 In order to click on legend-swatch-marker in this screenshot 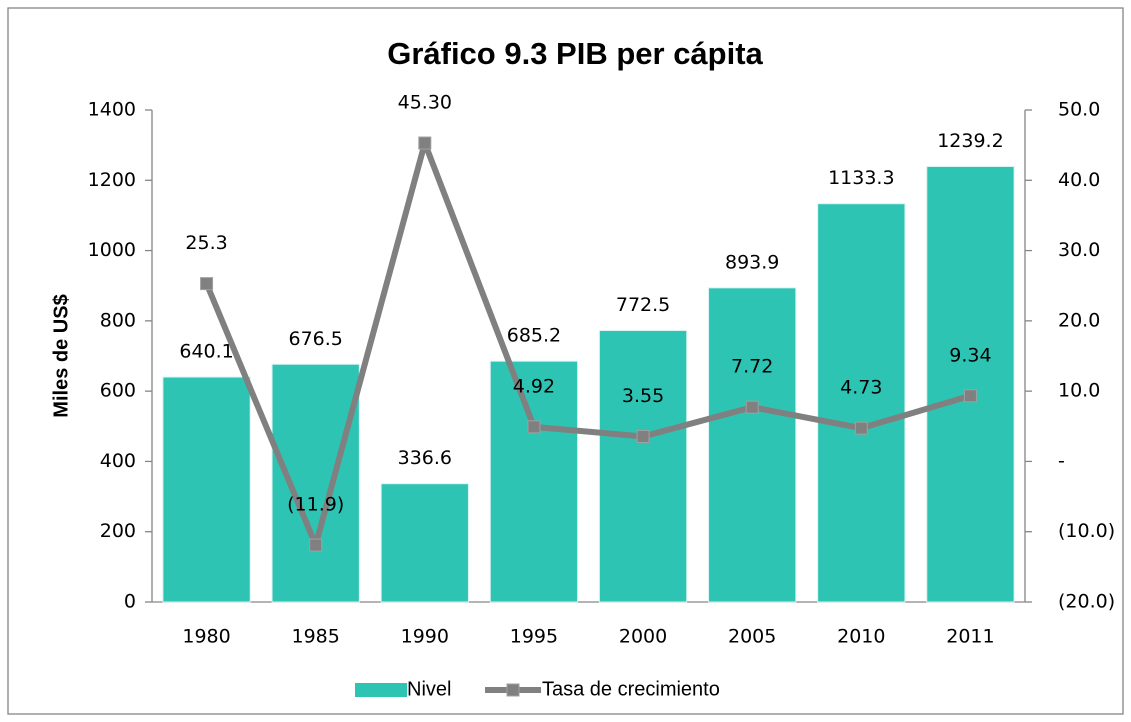, I will do `click(513, 690)`.